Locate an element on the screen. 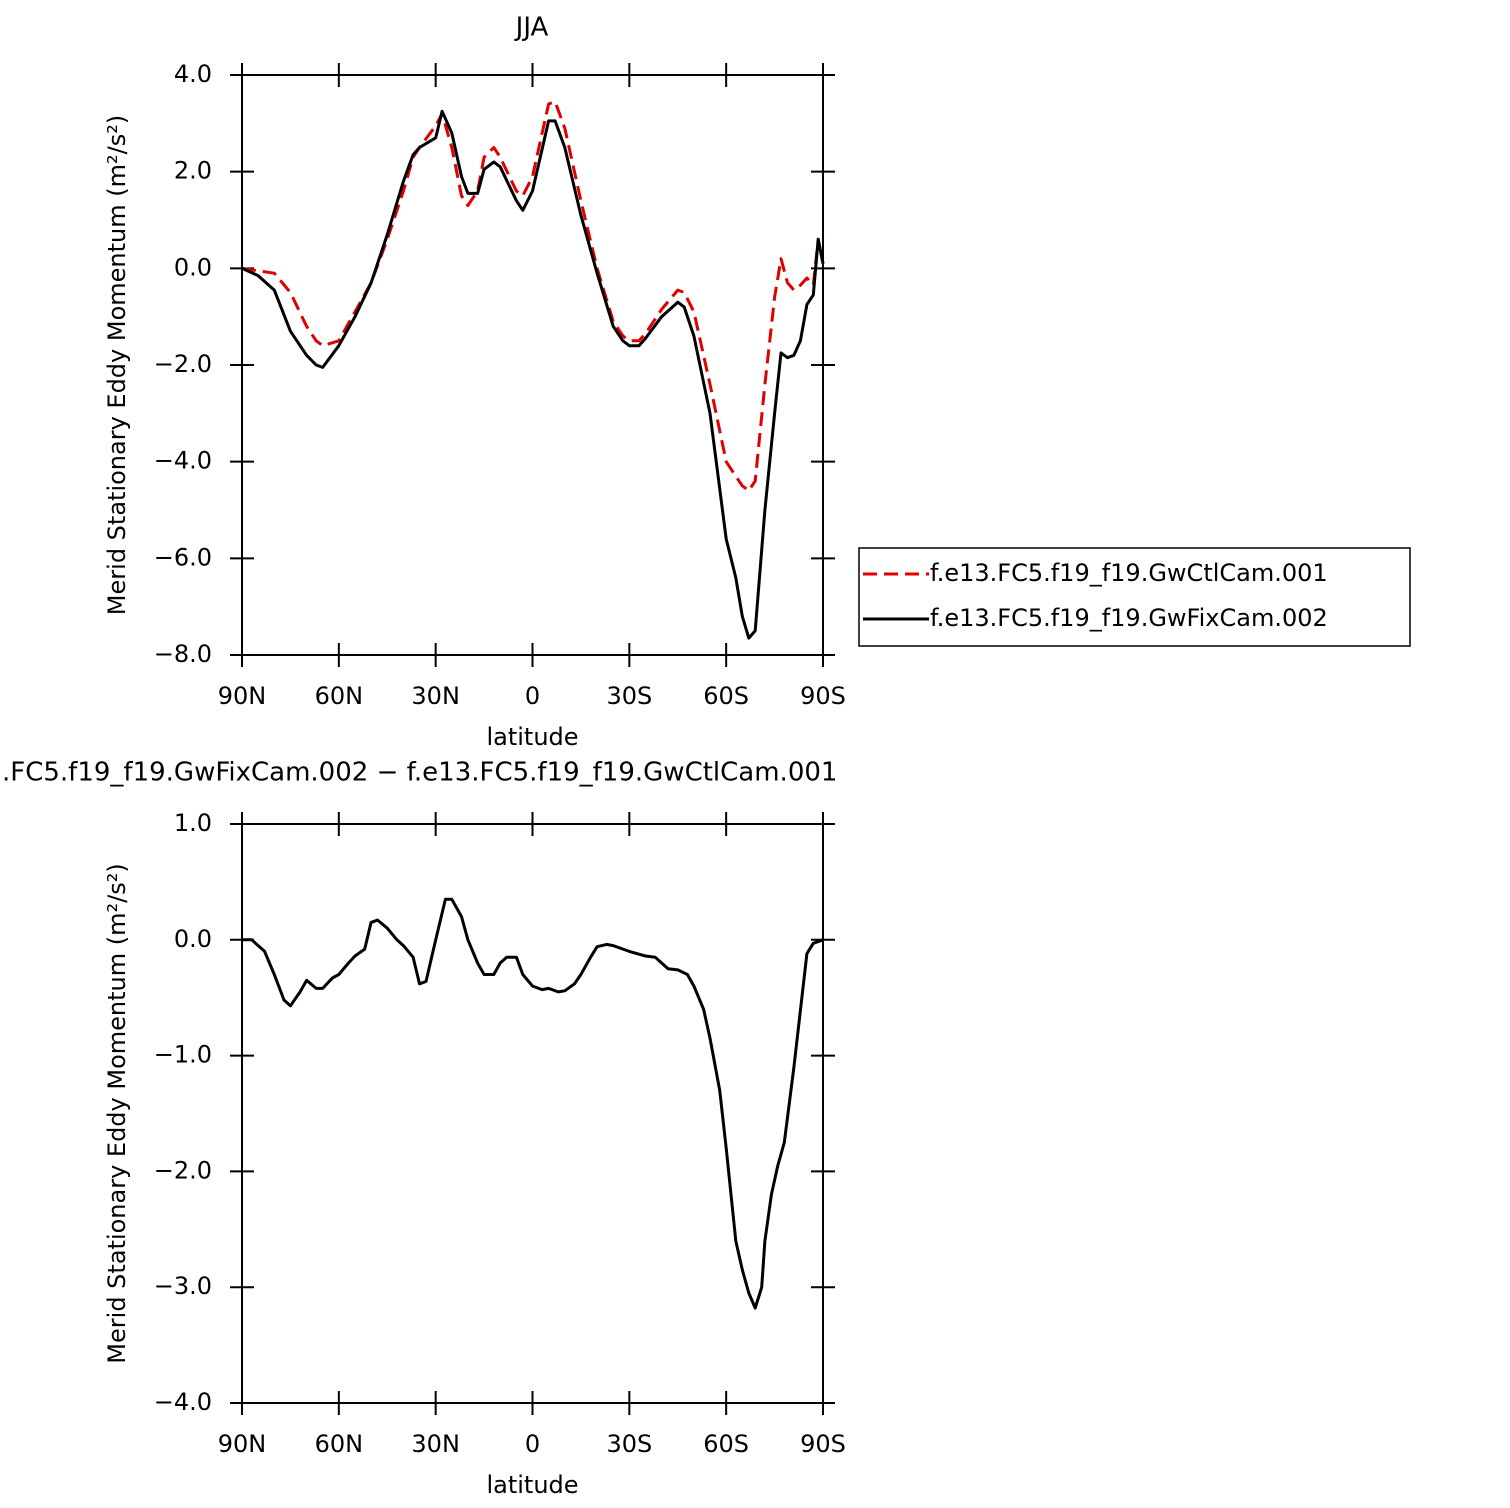  y-tick-label: −1.0 is located at coordinates (183, 1055).